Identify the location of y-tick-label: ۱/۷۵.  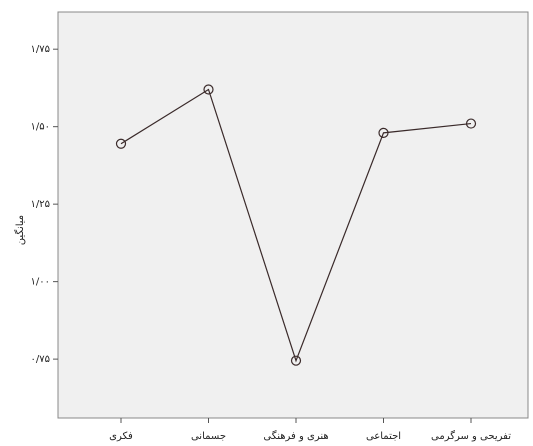
(40, 49).